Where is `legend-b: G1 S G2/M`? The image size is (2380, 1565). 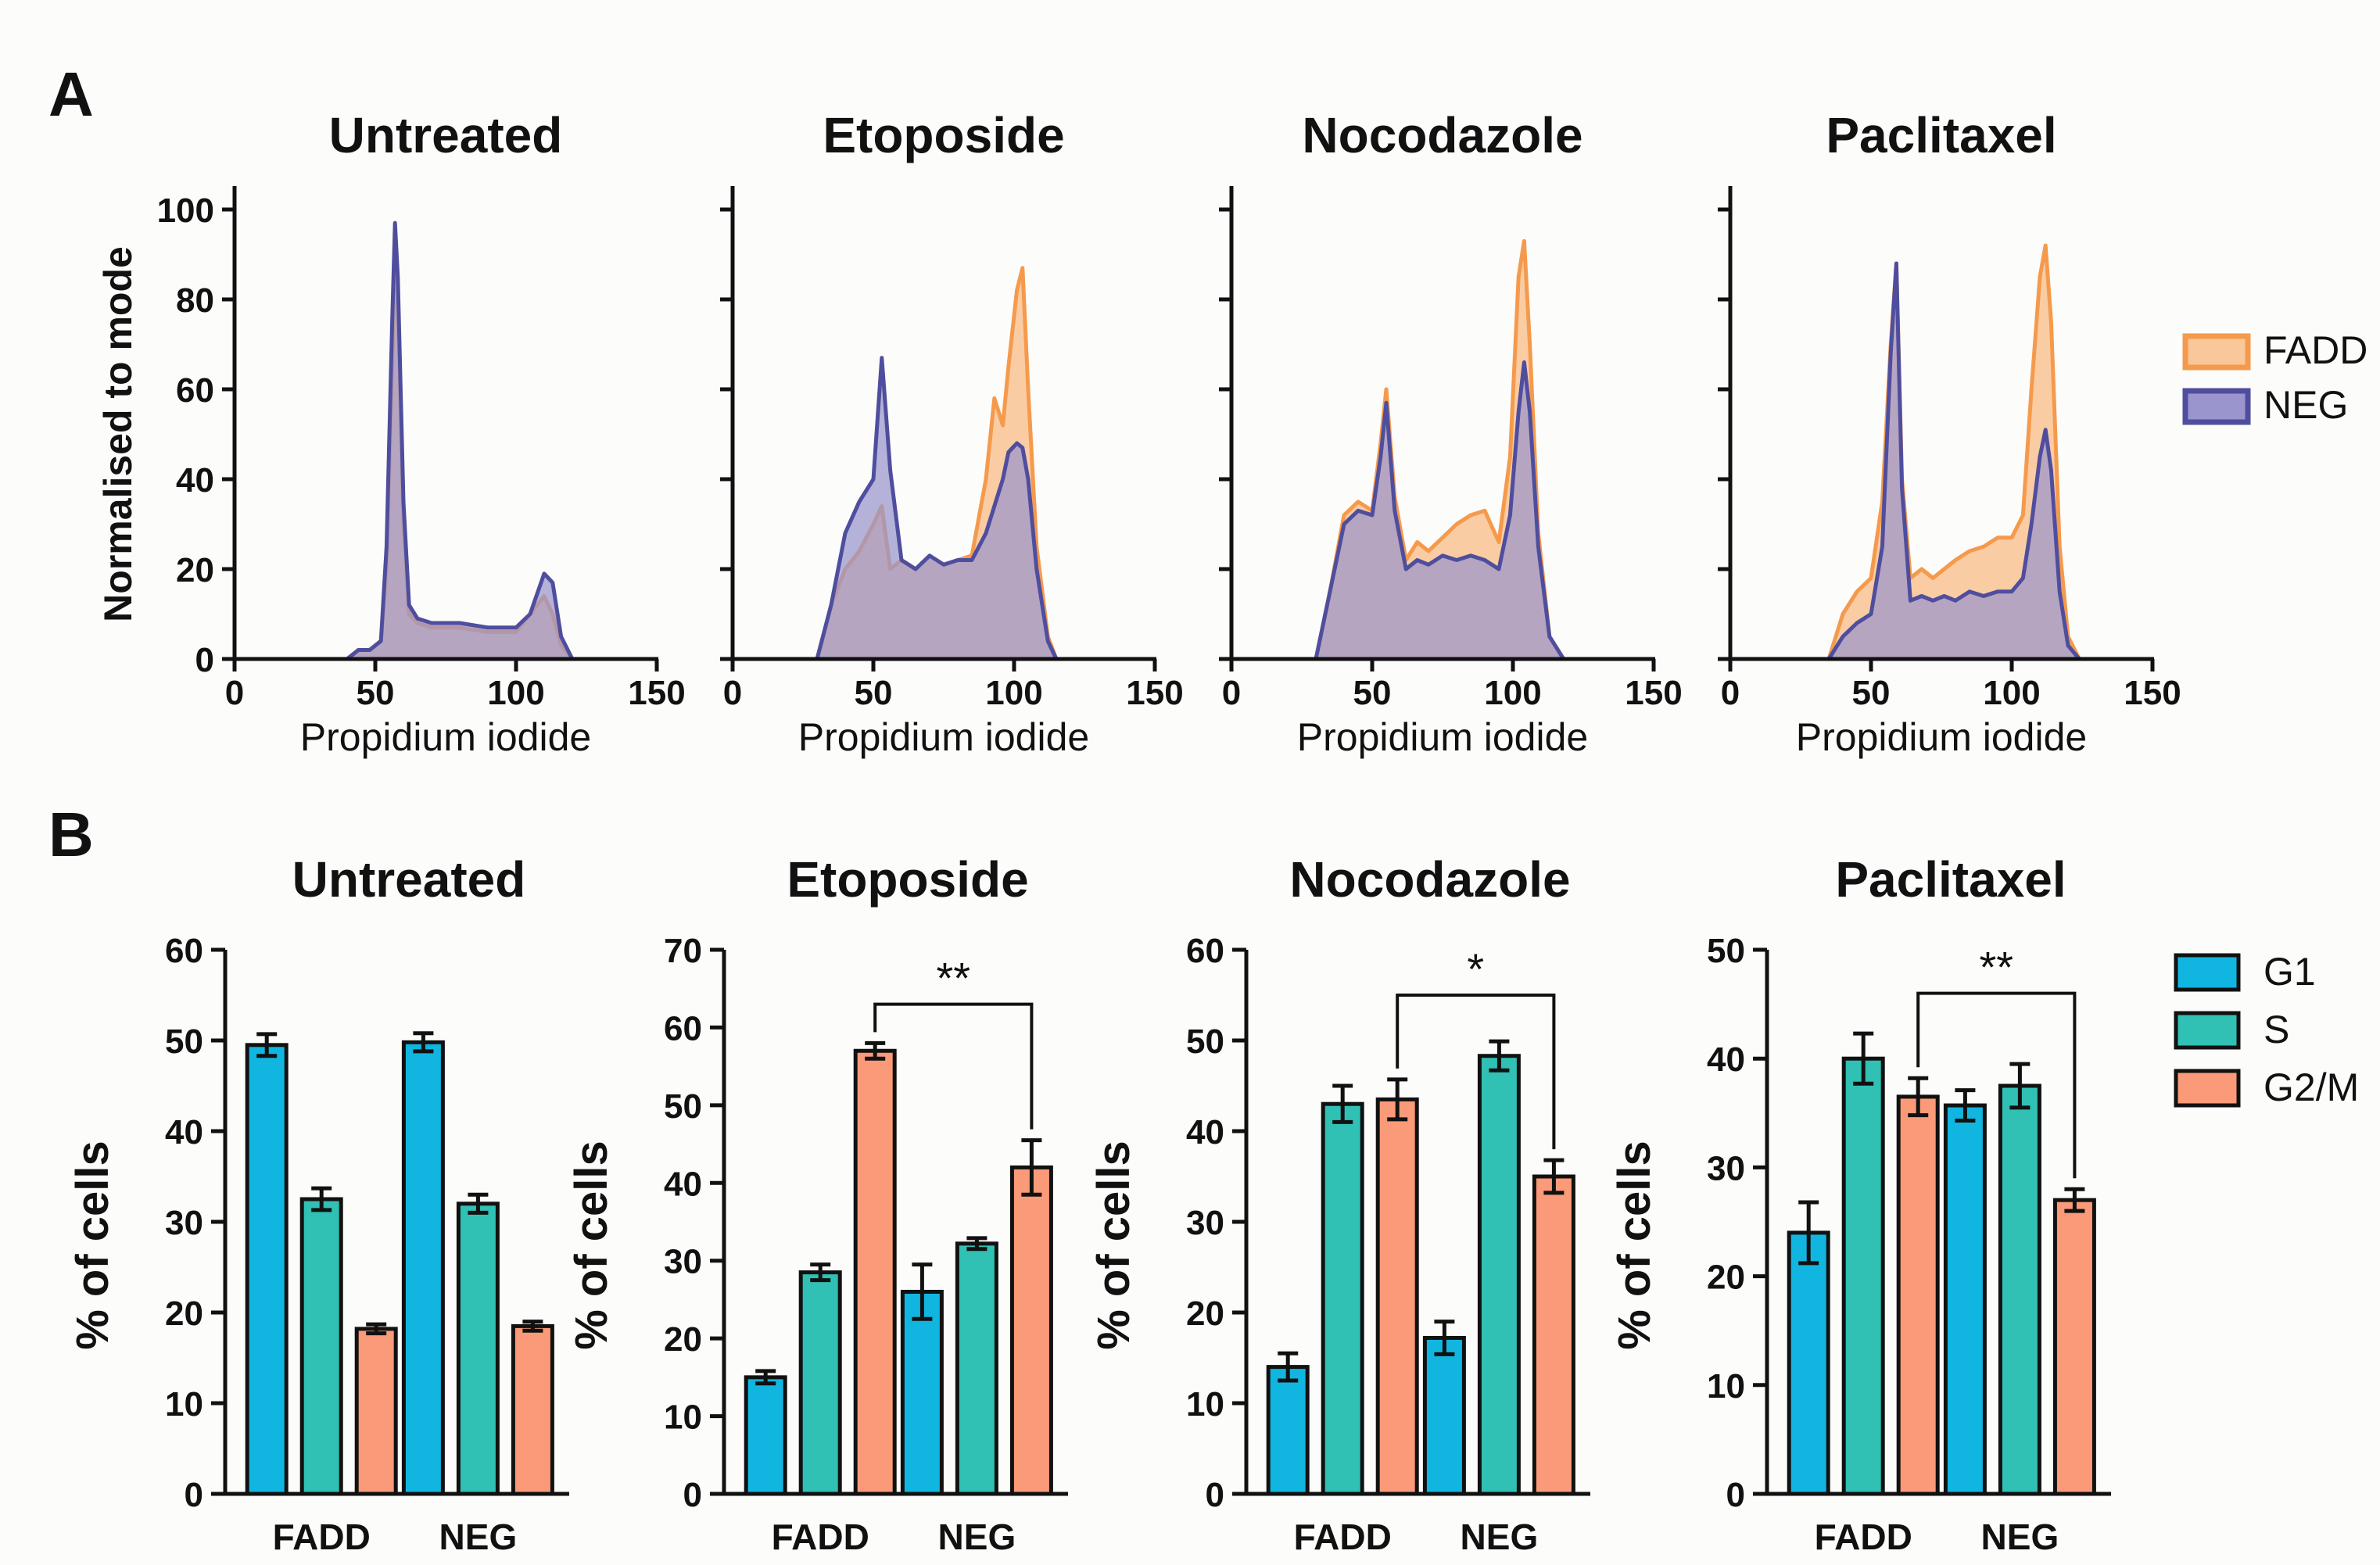 legend-b: G1 S G2/M is located at coordinates (2266, 1029).